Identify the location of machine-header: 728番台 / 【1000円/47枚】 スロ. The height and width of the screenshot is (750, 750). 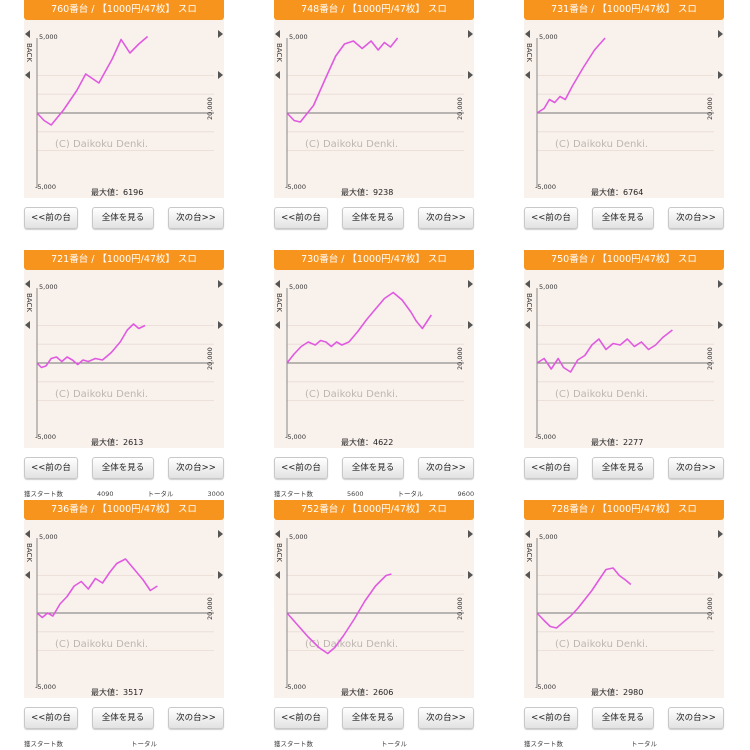
(624, 510).